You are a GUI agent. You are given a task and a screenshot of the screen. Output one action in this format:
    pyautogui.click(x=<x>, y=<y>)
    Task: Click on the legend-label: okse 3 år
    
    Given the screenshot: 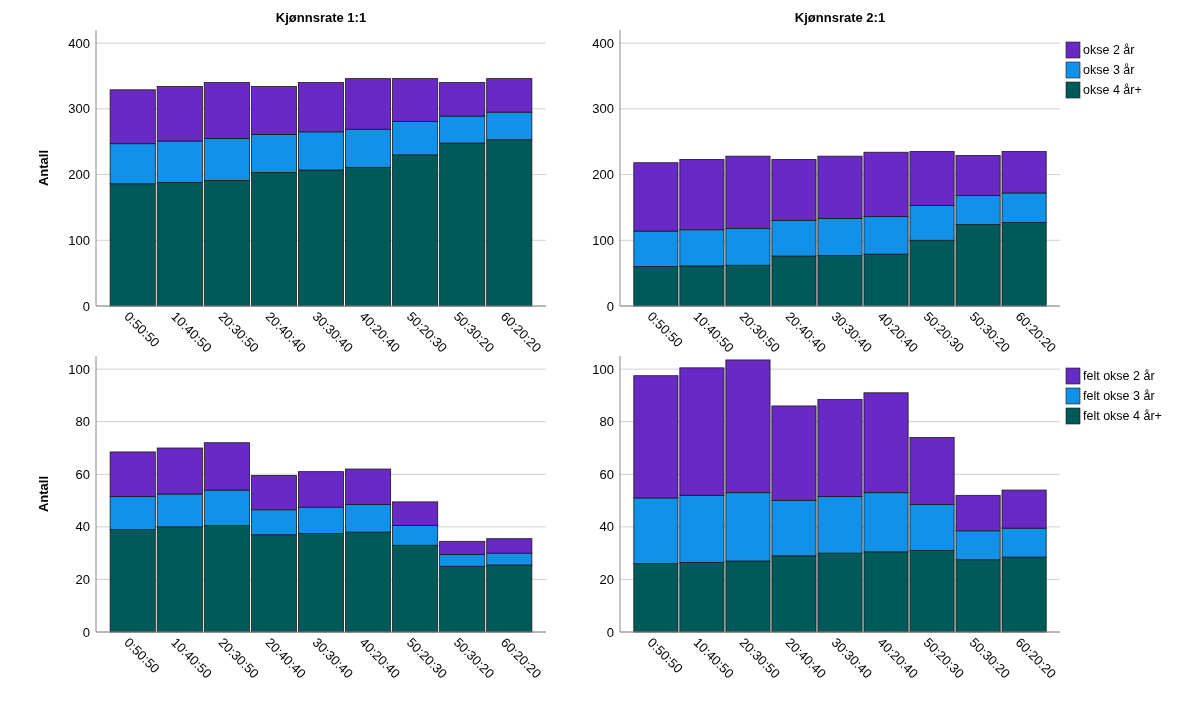 What is the action you would take?
    pyautogui.click(x=1109, y=70)
    